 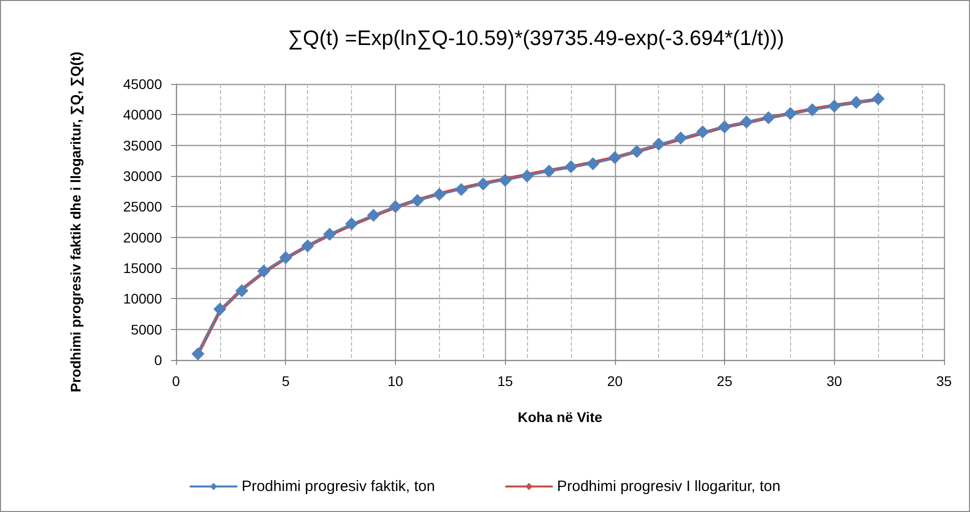 I want to click on x-tick-label: 35, so click(x=944, y=381).